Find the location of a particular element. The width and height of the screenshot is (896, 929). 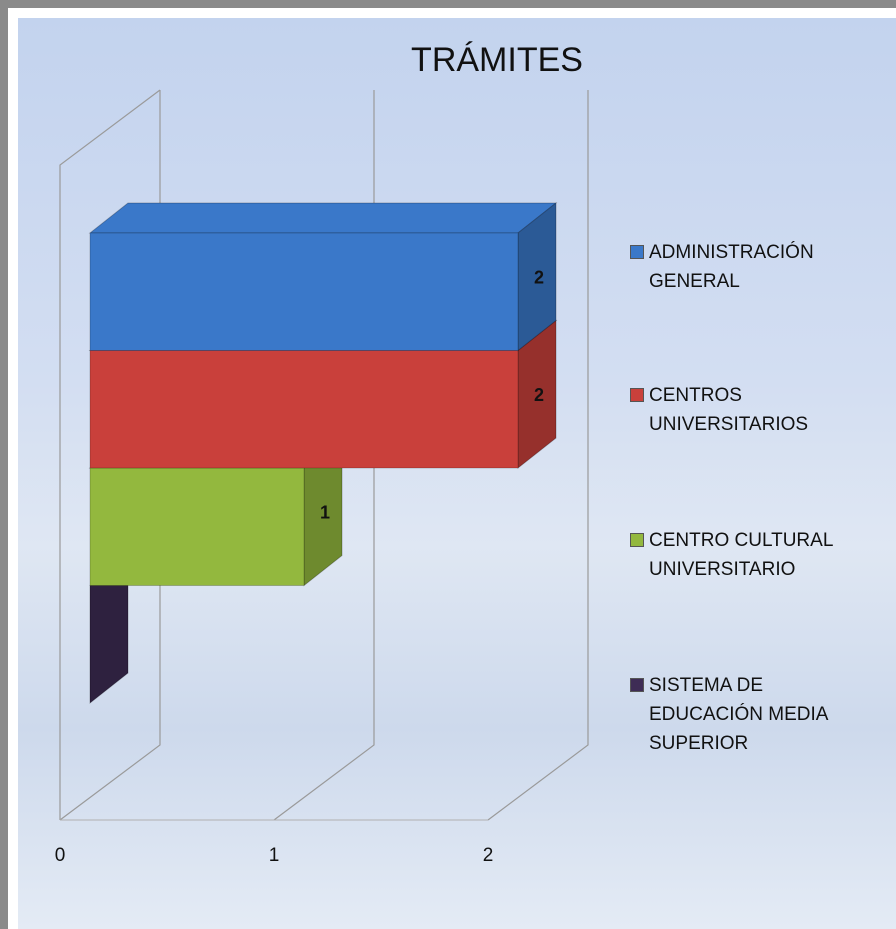

grid-line is located at coordinates (538, 455).